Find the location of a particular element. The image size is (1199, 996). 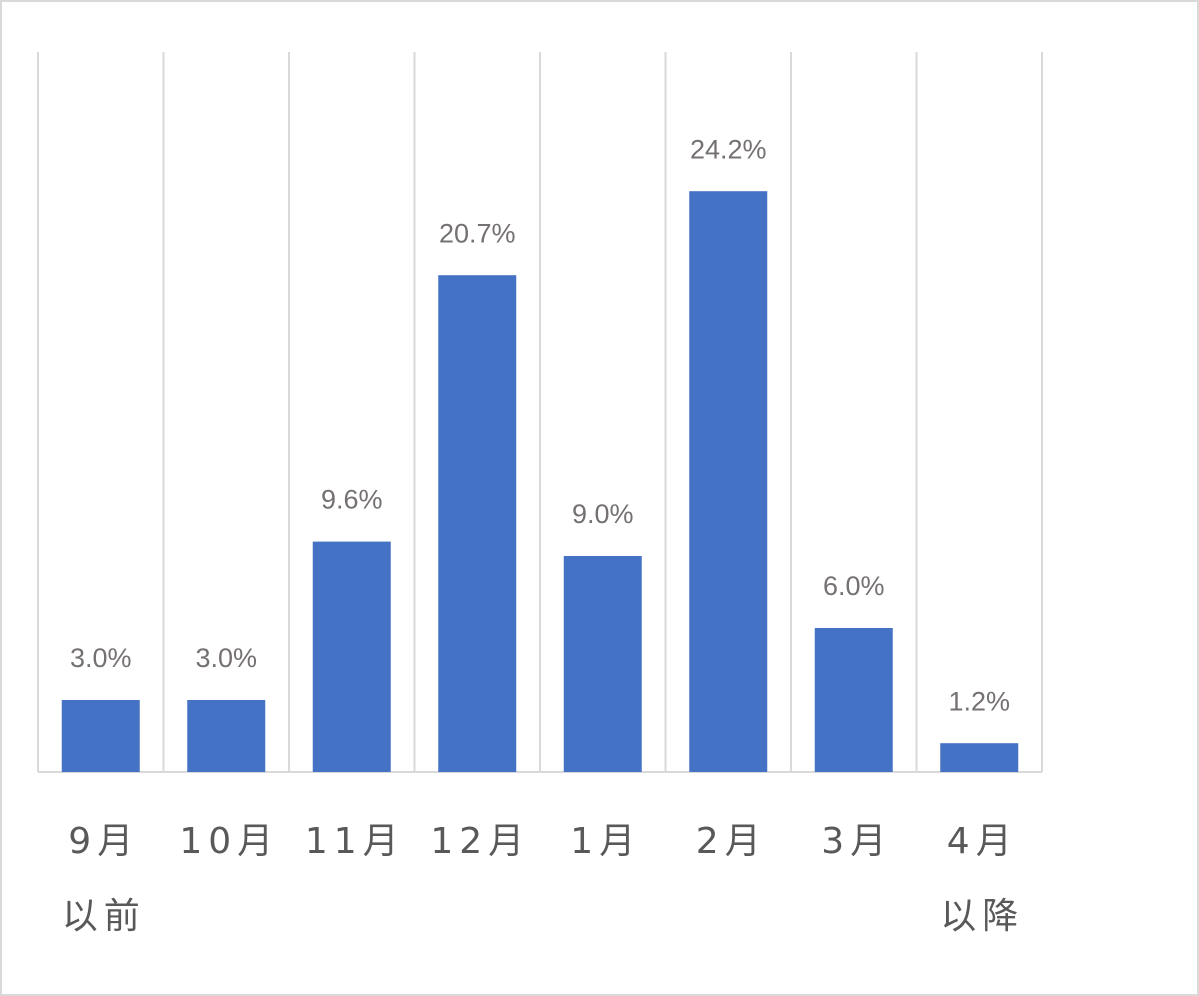

x-tick-label: 12月 is located at coordinates (480, 841).